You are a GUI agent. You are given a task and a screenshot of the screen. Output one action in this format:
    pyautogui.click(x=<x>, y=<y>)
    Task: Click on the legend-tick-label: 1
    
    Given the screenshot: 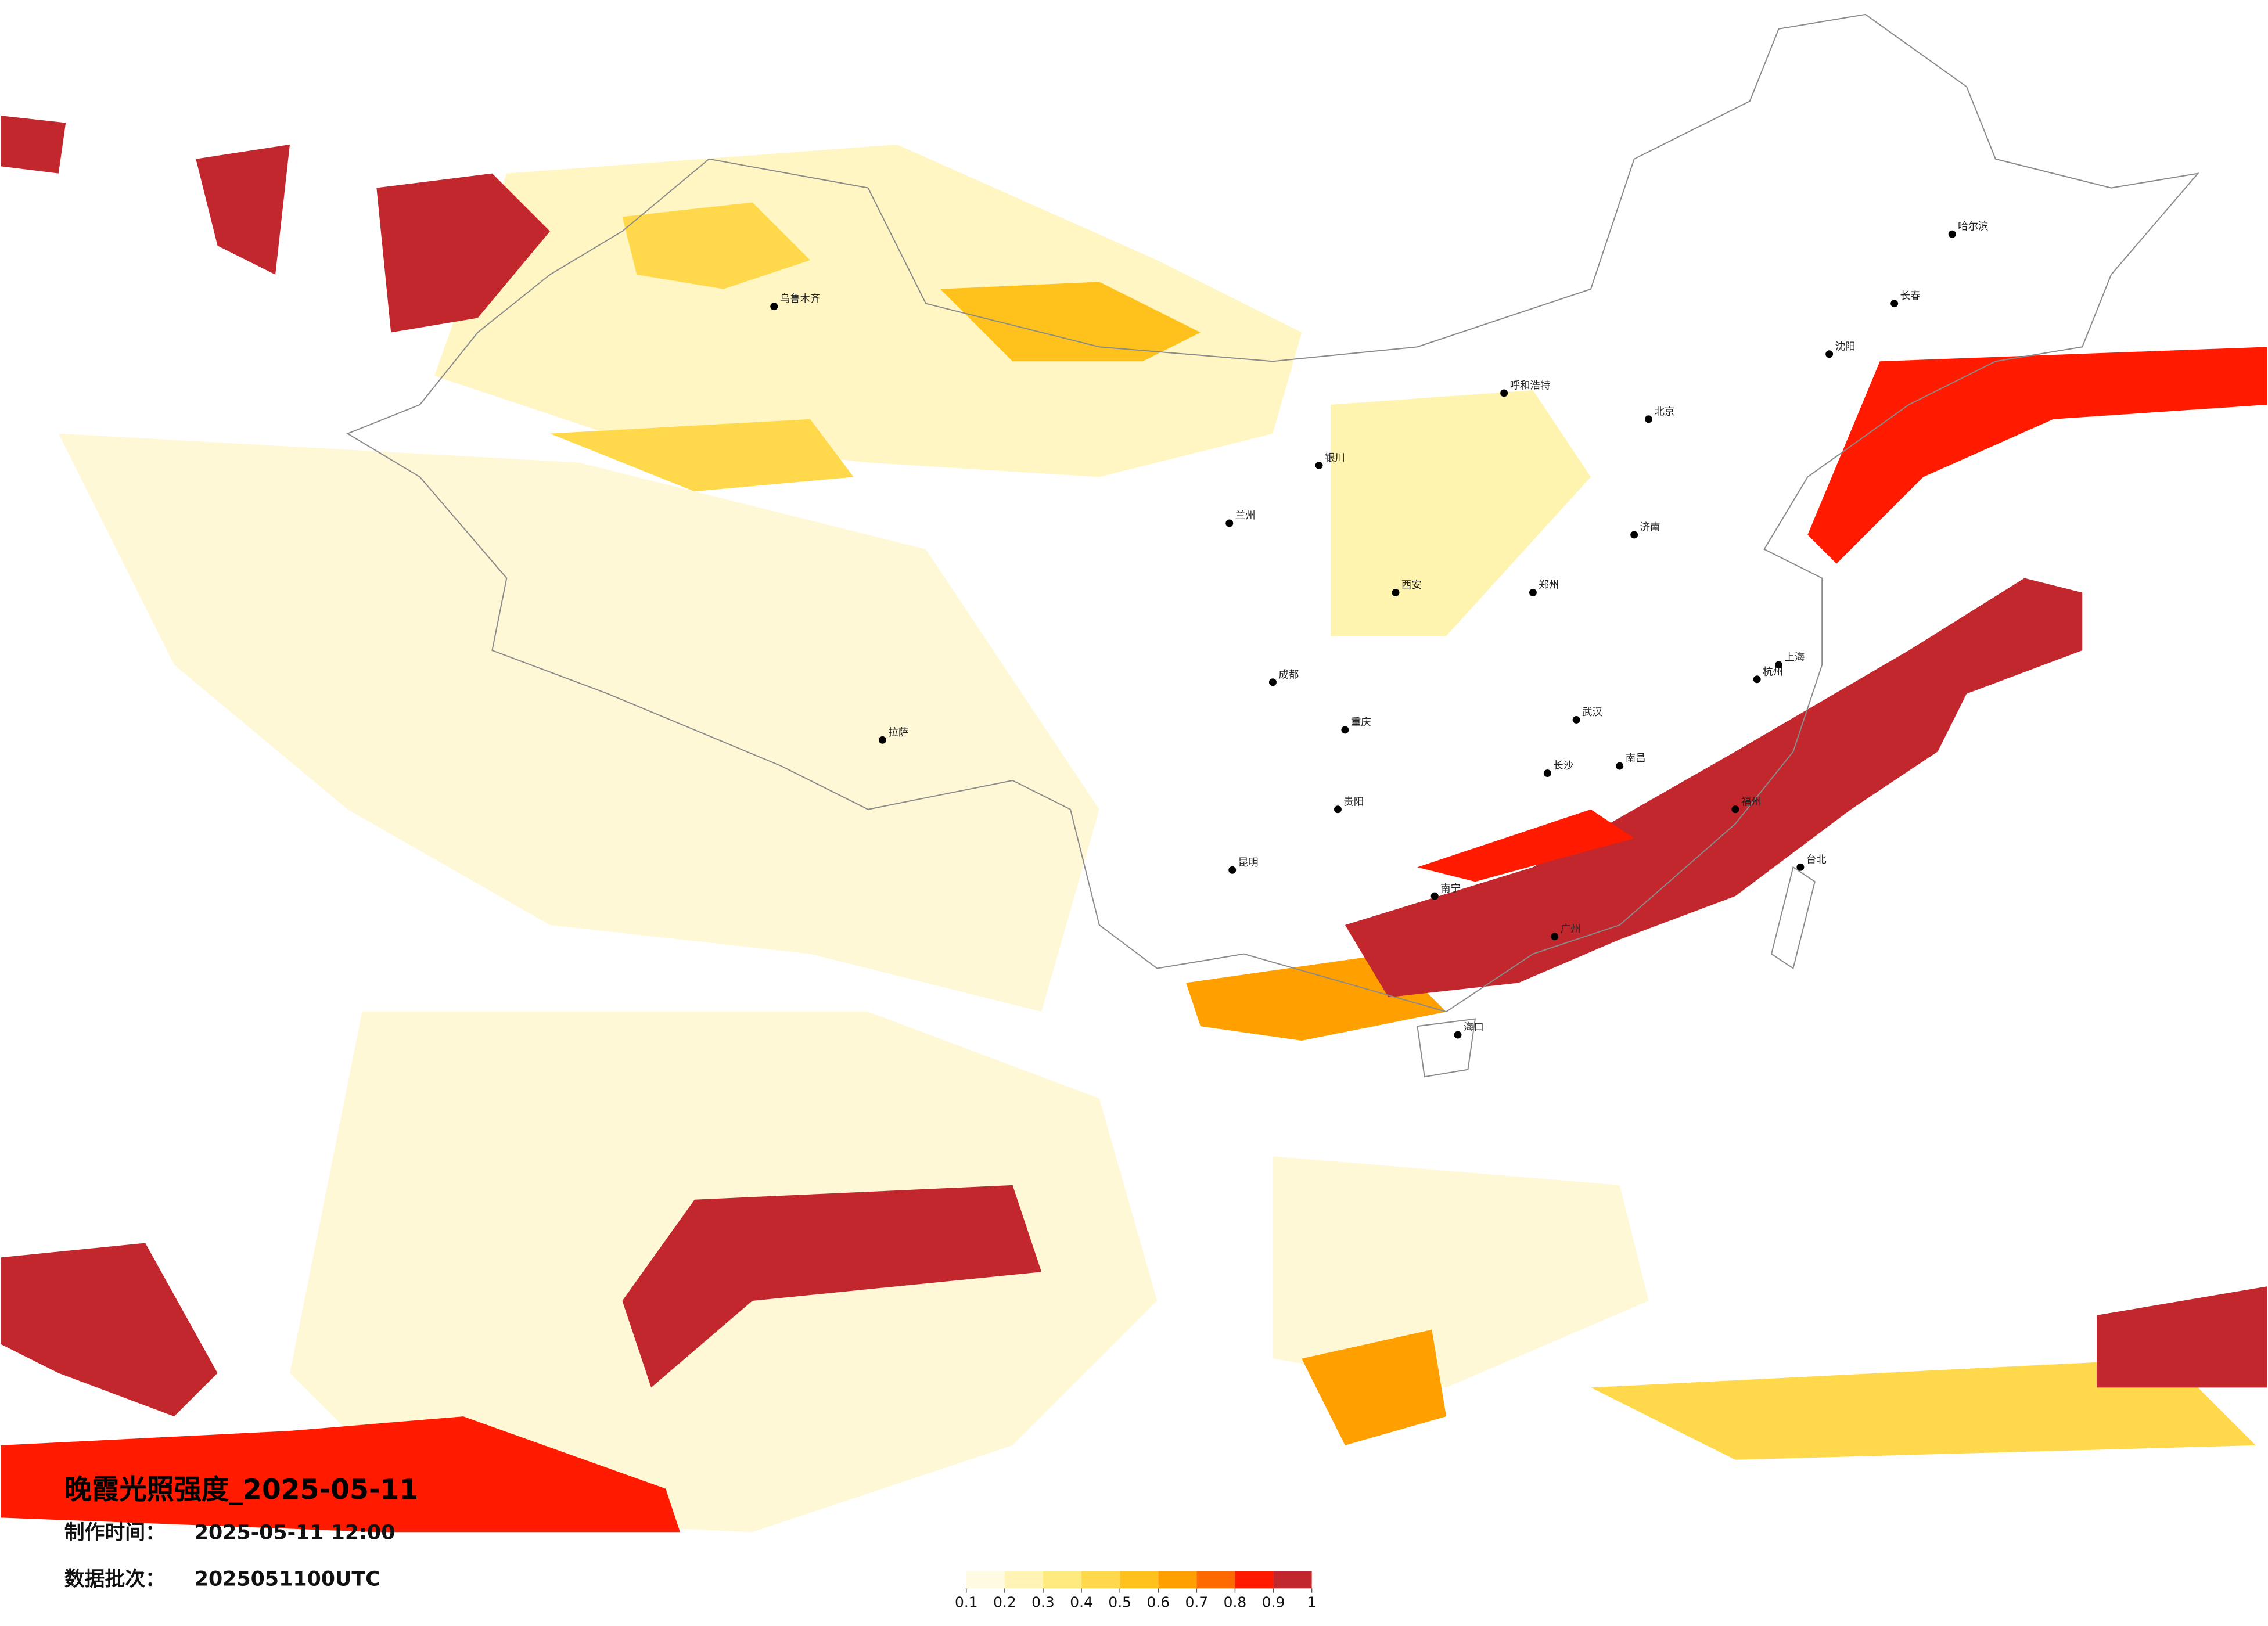 What is the action you would take?
    pyautogui.click(x=1312, y=1602)
    